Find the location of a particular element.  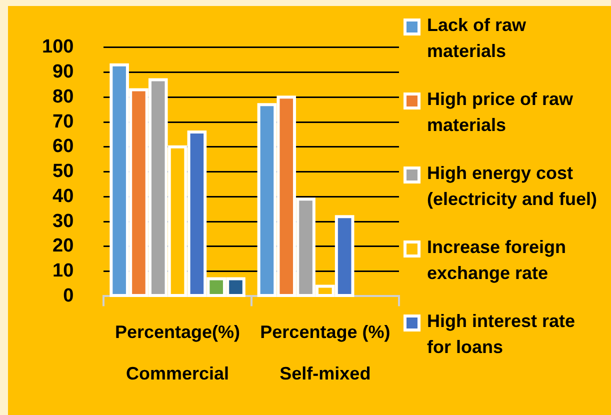

y-tick-label: 10 is located at coordinates (63, 271).